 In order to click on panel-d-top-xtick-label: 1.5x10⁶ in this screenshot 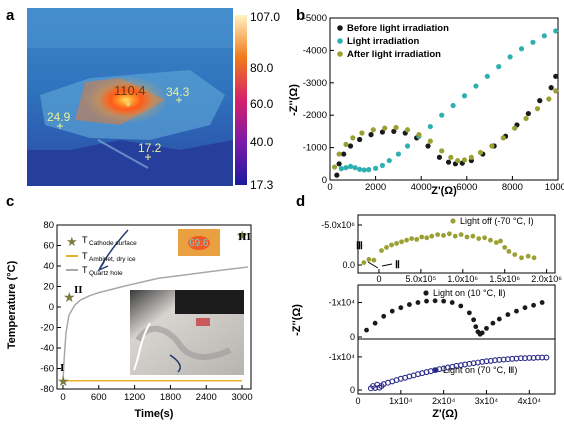, I will do `click(504, 279)`.